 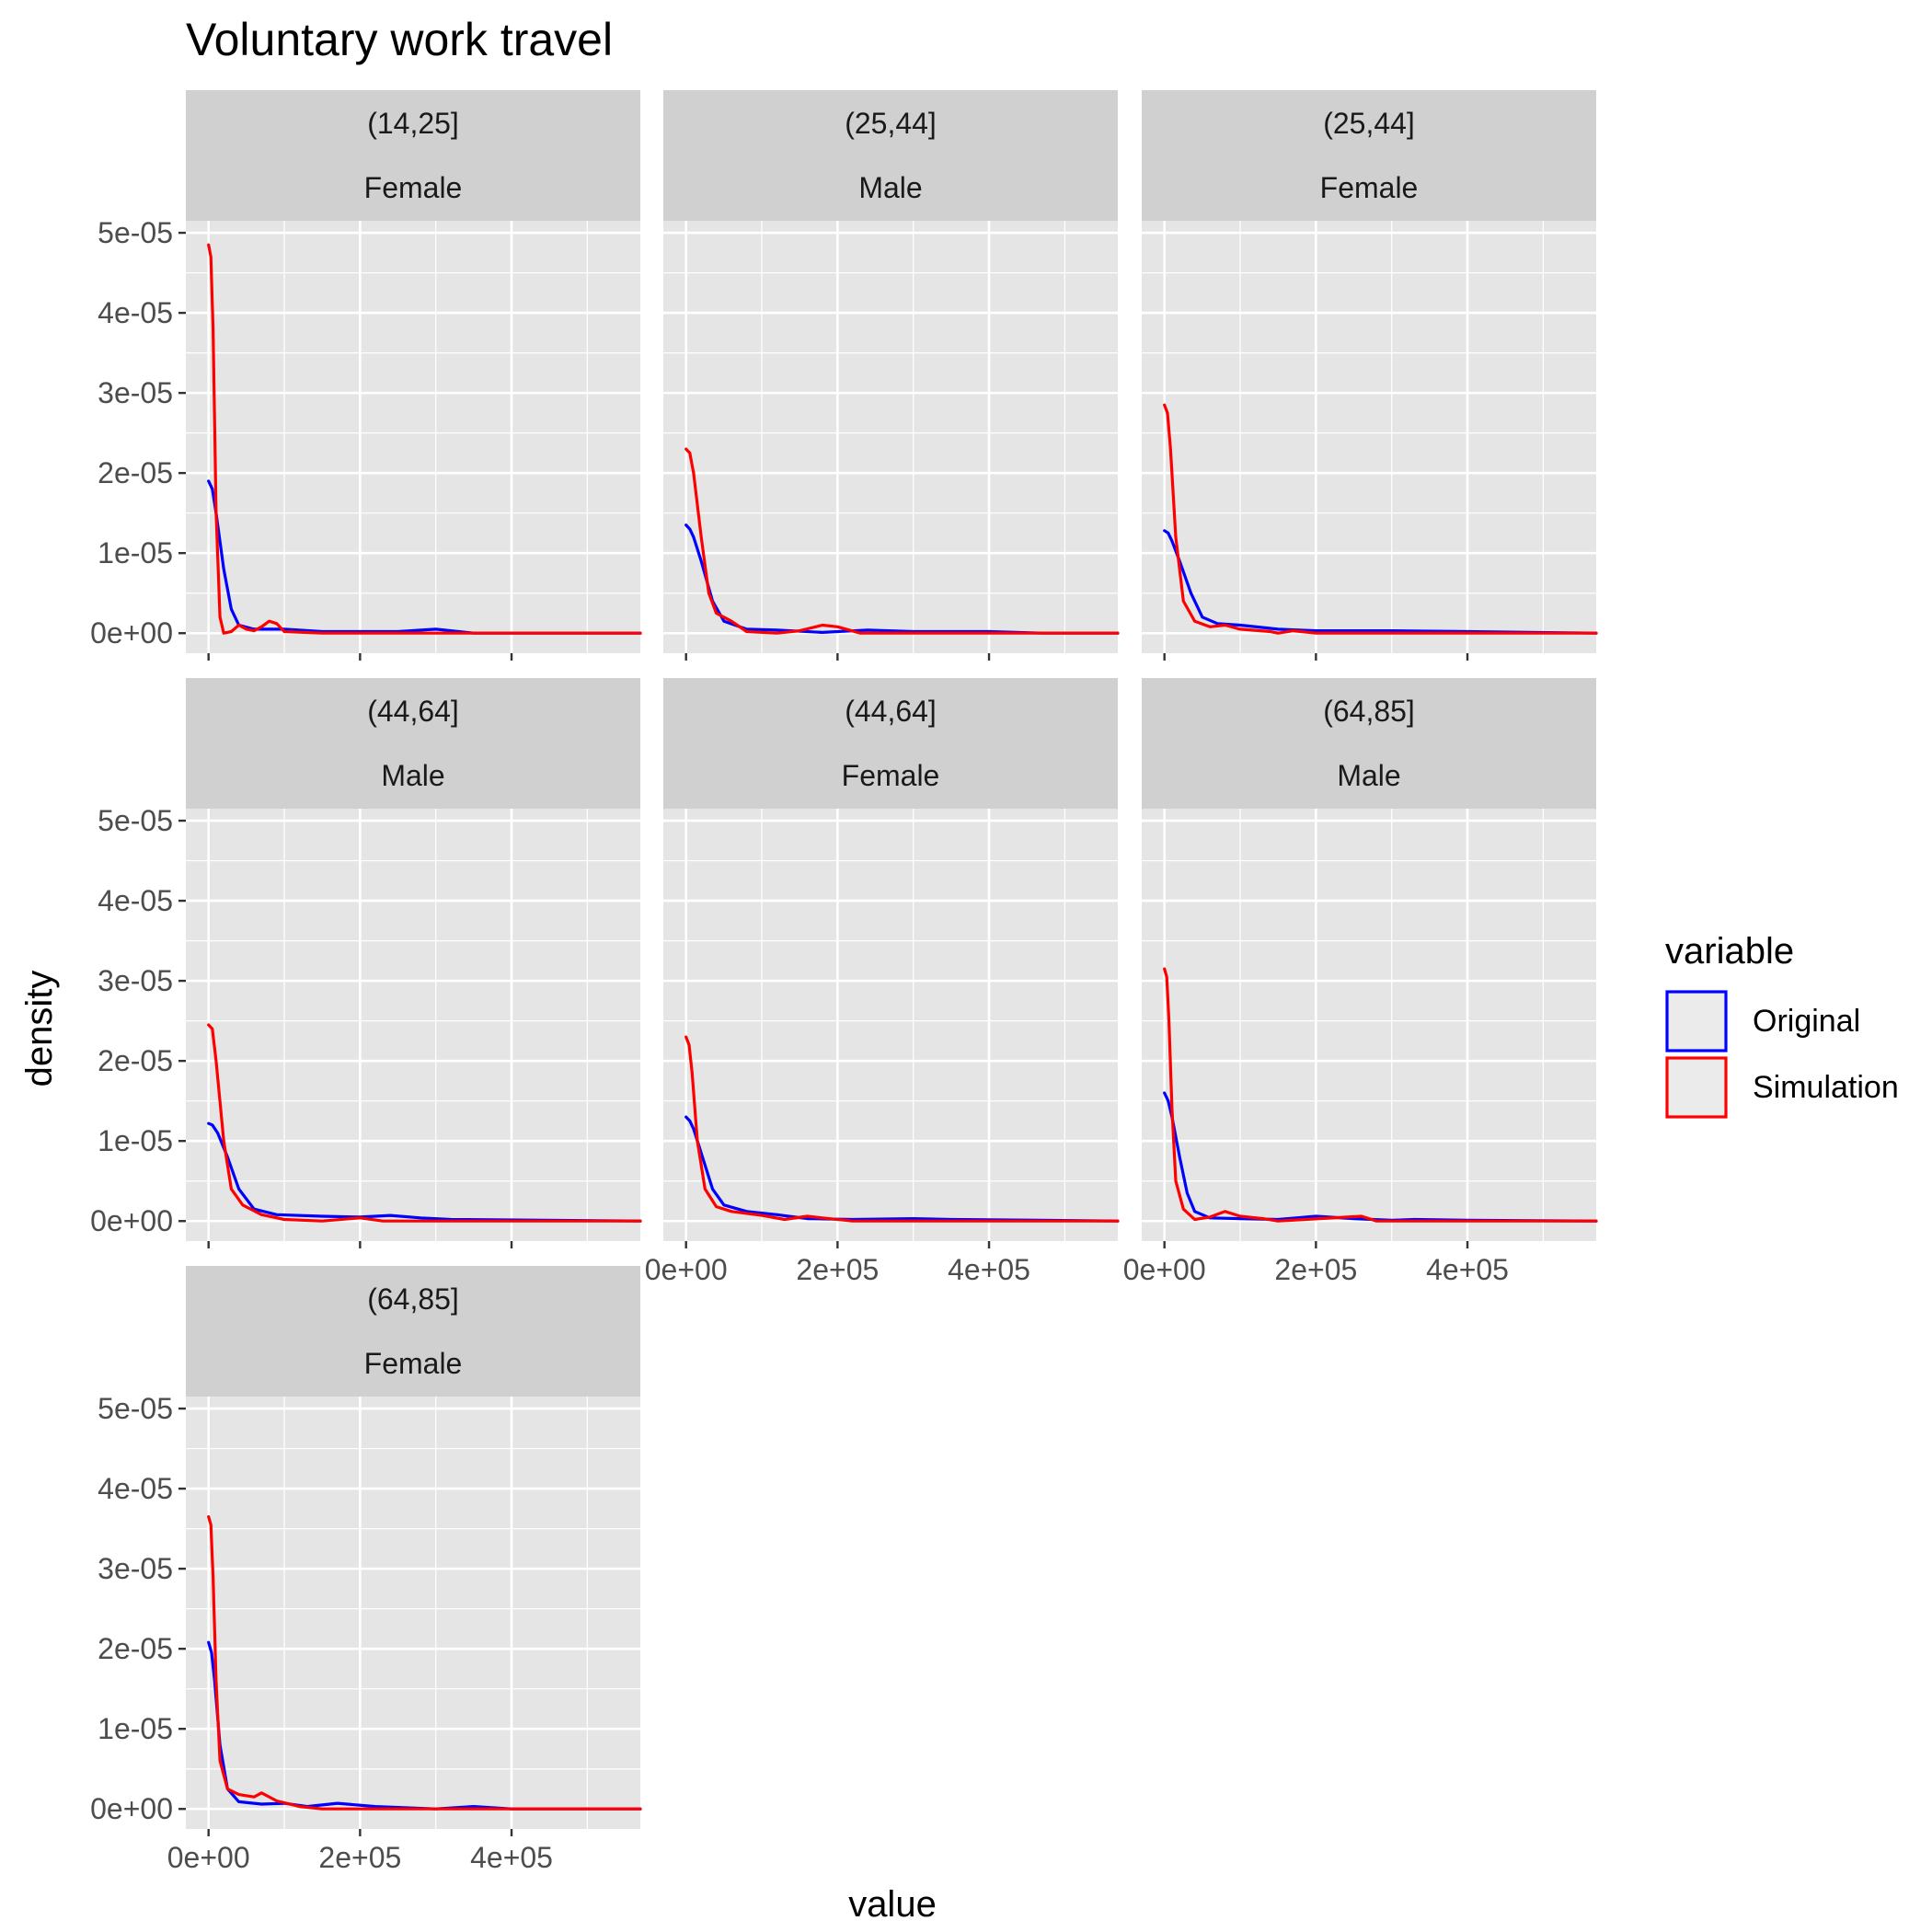 I want to click on facet-panel: (44,64] Female 0e+00 2e+05 4e+05, so click(x=882, y=982).